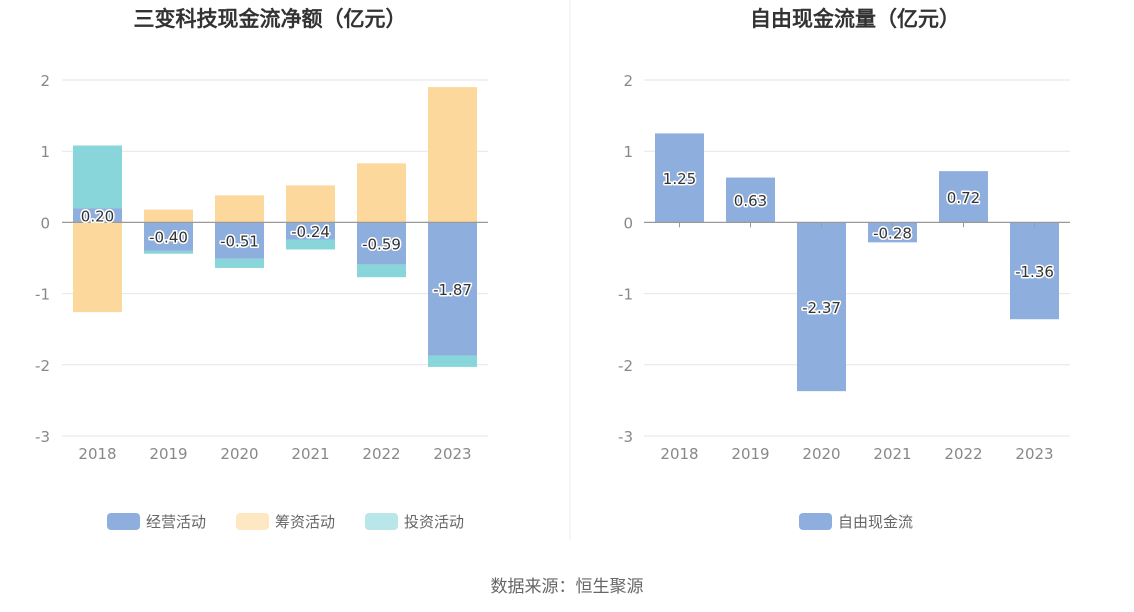  Describe the element at coordinates (168, 216) in the screenshot. I see `bar-筹资活动-2019` at that location.